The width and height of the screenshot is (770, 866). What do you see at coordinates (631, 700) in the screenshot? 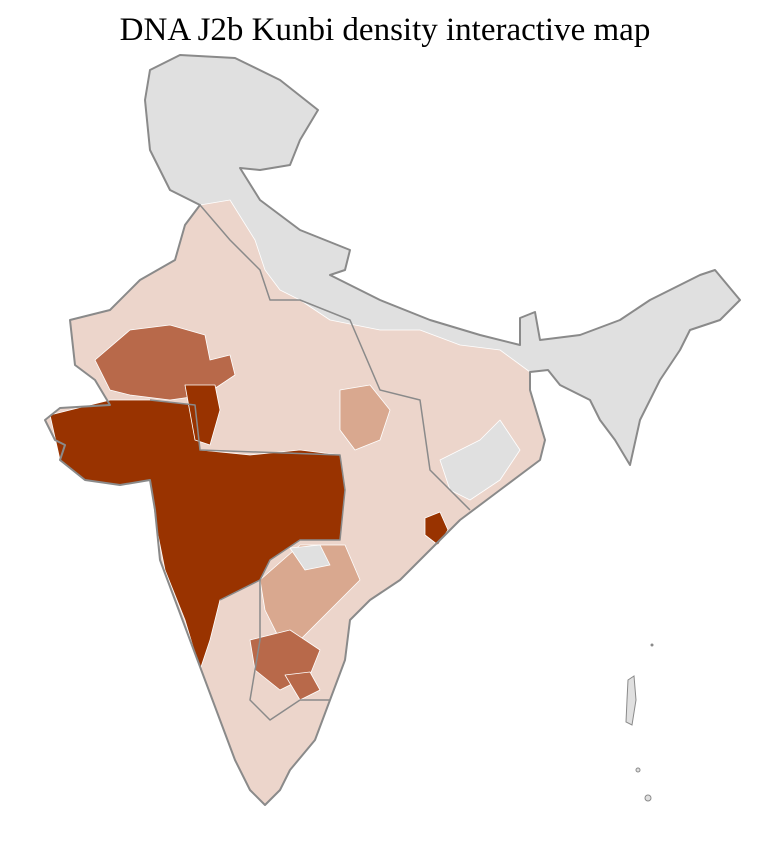
I see `andaman-islands` at bounding box center [631, 700].